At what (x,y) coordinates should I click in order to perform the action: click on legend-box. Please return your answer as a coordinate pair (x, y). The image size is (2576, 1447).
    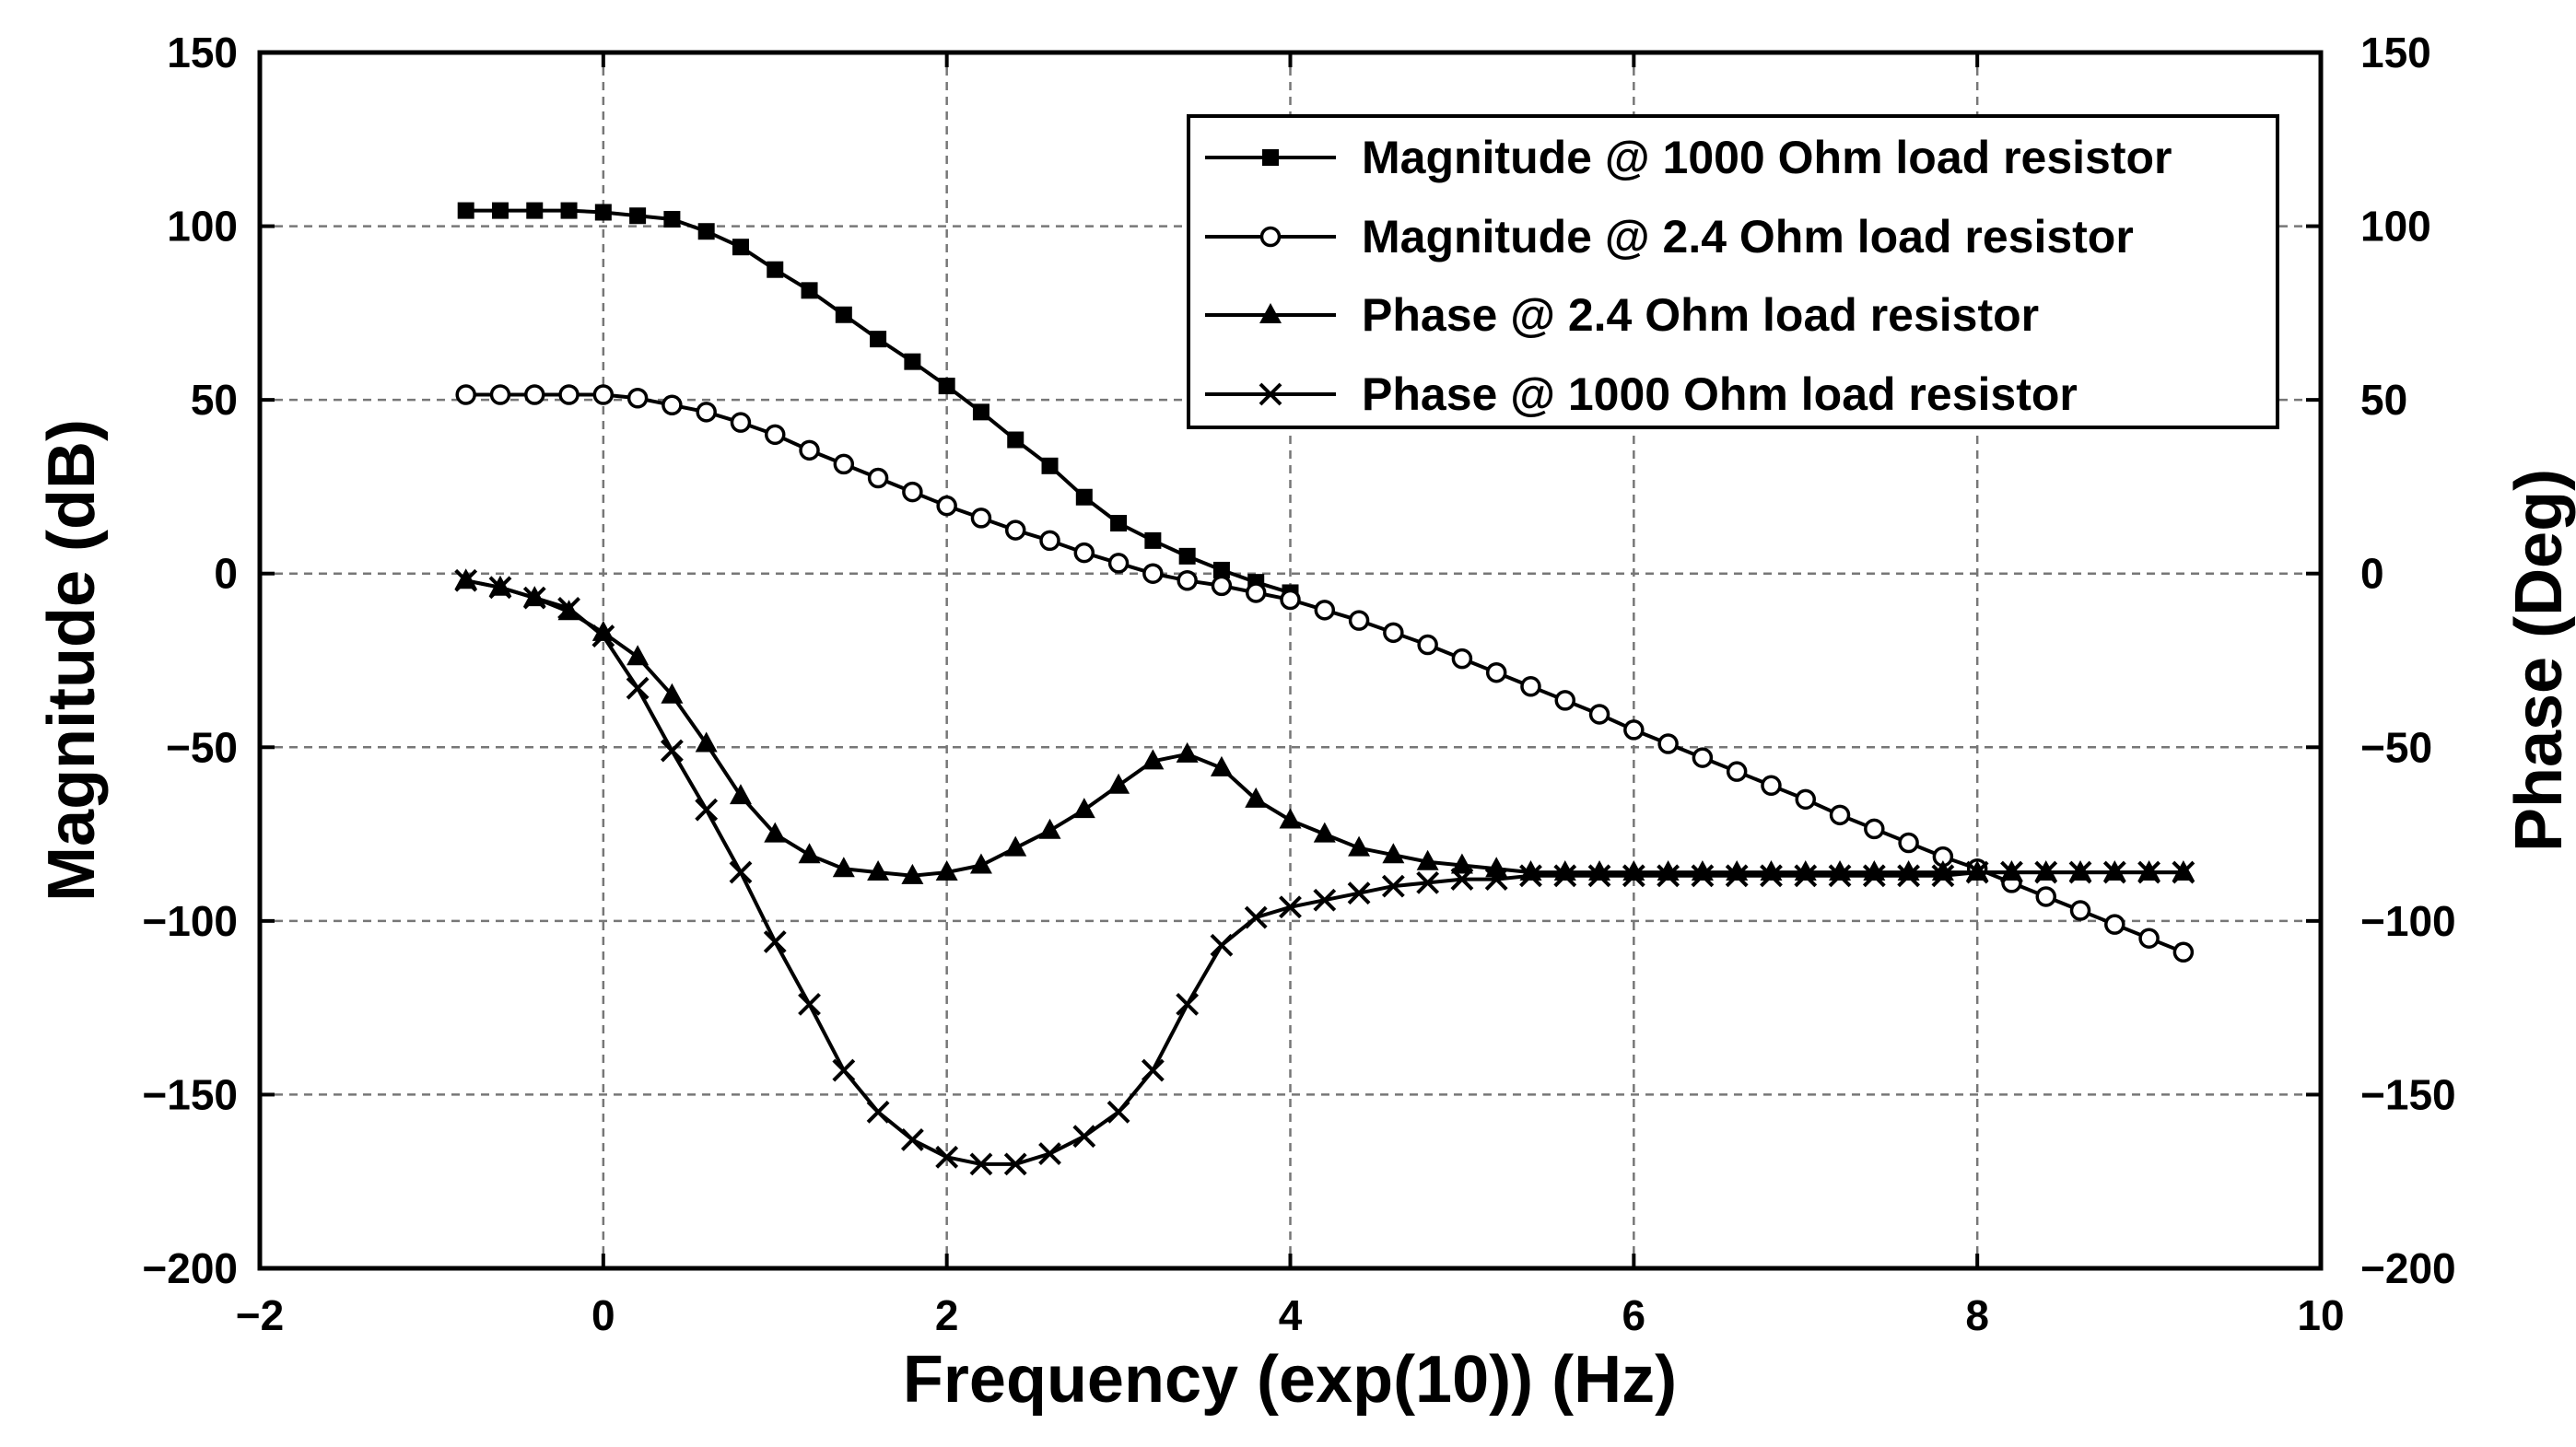
    Looking at the image, I should click on (1733, 272).